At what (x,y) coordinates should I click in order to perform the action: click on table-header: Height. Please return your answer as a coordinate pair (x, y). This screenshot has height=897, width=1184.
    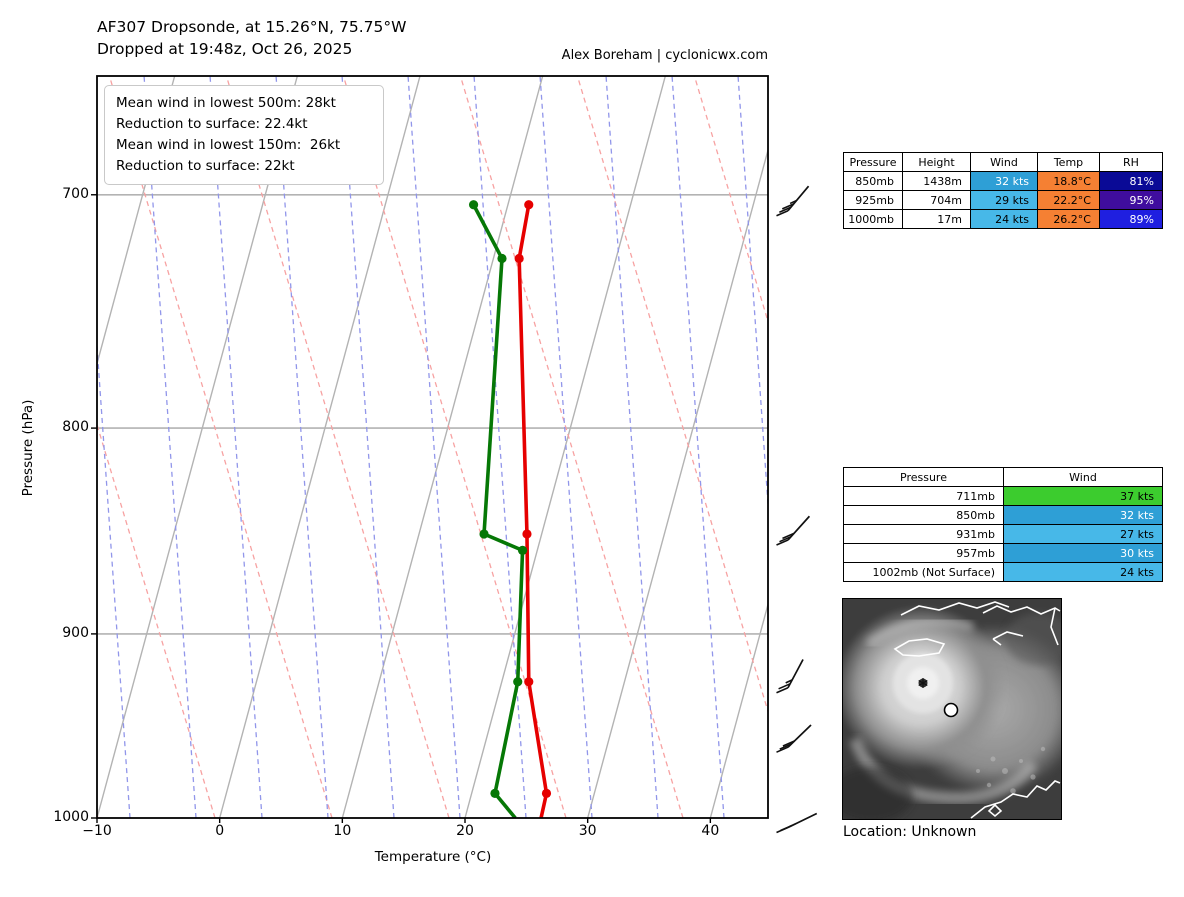
    Looking at the image, I should click on (936, 162).